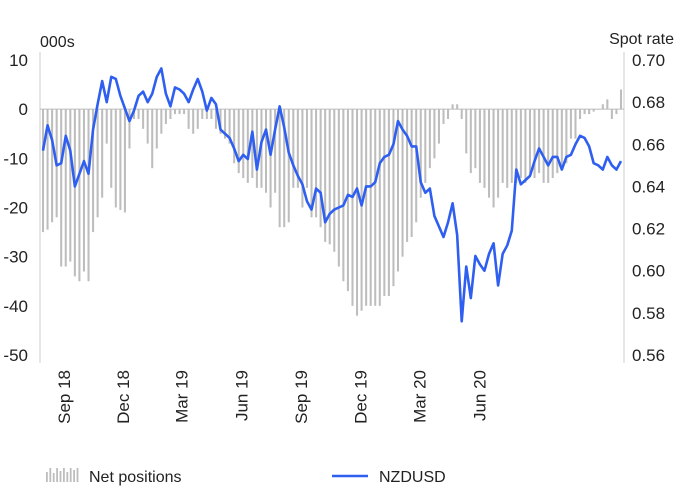  What do you see at coordinates (15, 355) in the screenshot?
I see `left-tick-label: -50` at bounding box center [15, 355].